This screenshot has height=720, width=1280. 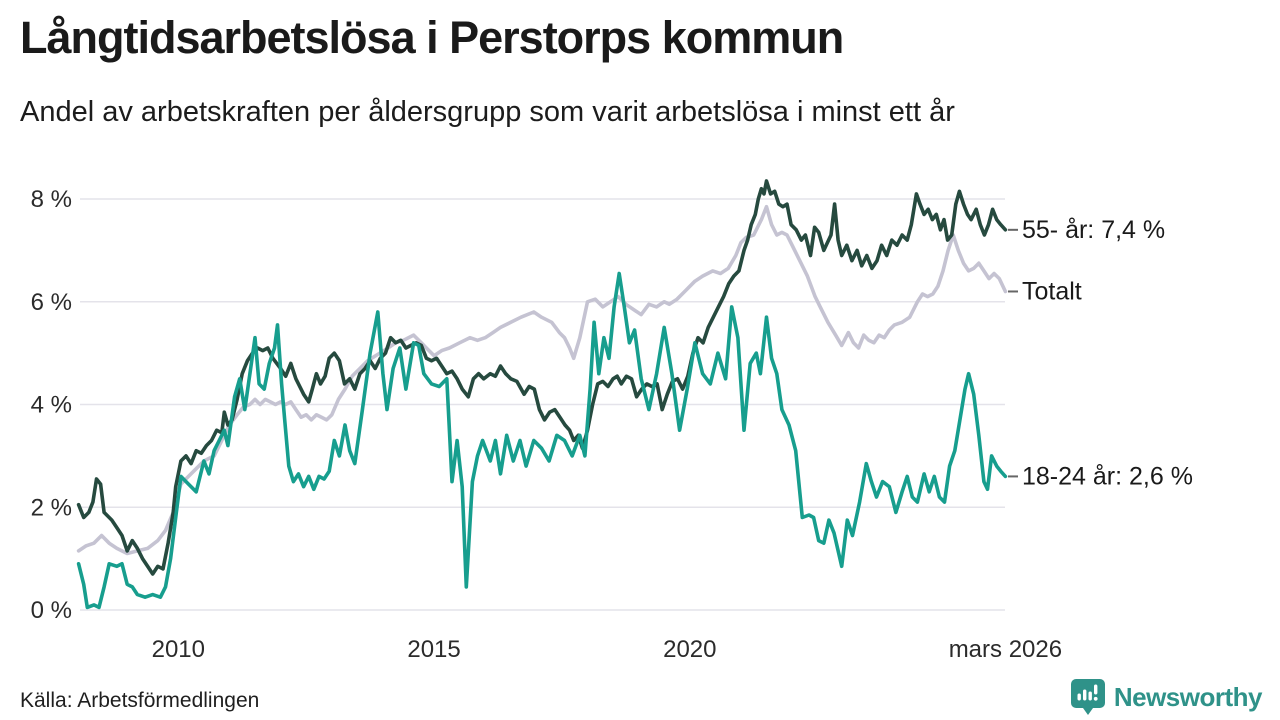 What do you see at coordinates (432, 37) in the screenshot?
I see `chart-title: Långtidsarbetslösa i Perstorps kommun` at bounding box center [432, 37].